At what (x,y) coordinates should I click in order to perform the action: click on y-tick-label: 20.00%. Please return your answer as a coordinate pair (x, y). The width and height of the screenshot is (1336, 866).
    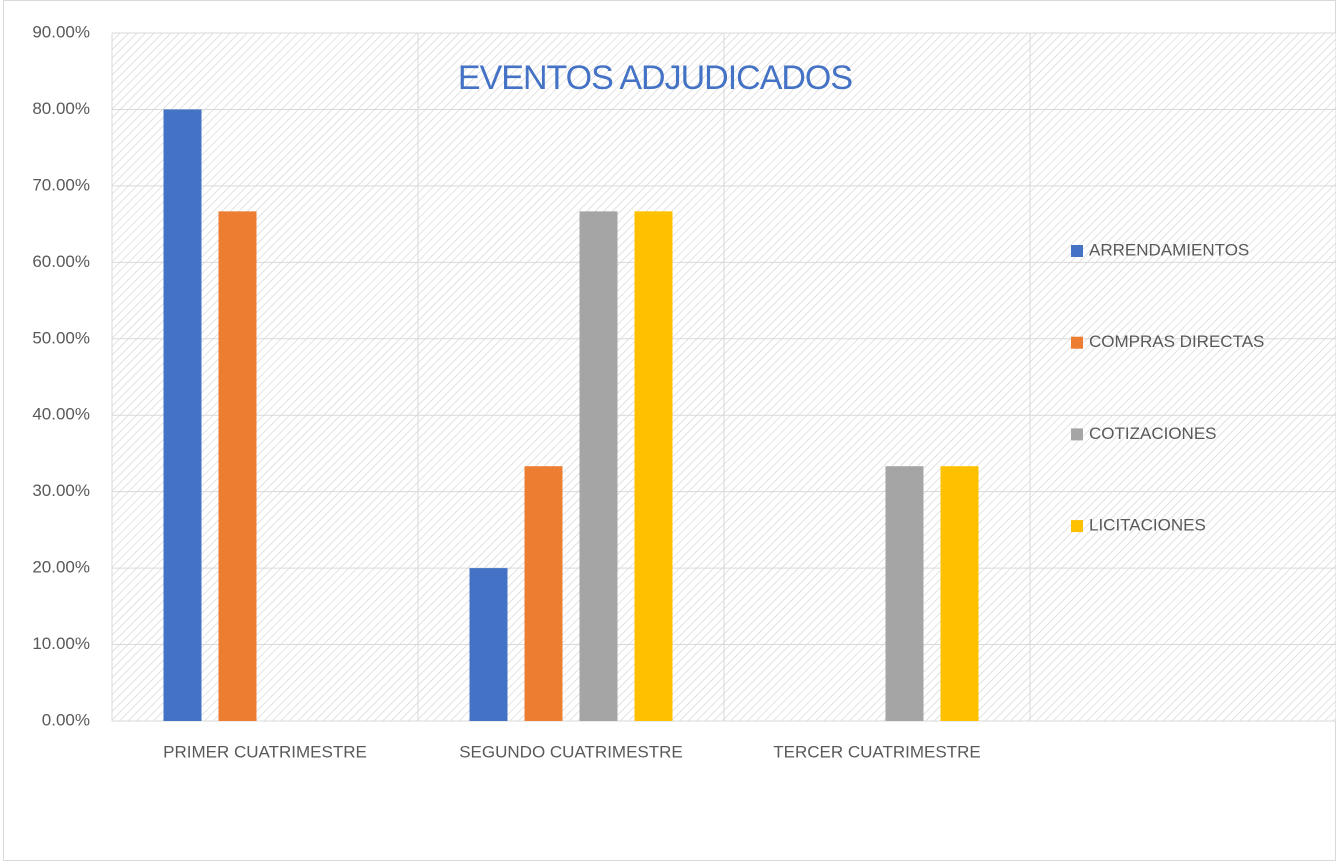
    Looking at the image, I should click on (61, 567).